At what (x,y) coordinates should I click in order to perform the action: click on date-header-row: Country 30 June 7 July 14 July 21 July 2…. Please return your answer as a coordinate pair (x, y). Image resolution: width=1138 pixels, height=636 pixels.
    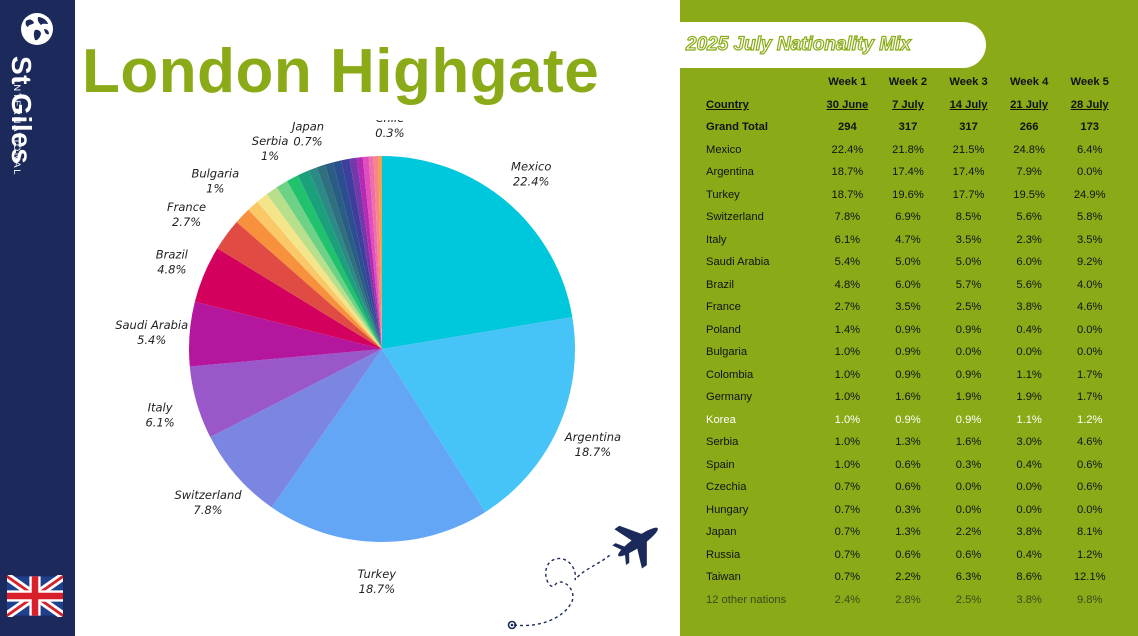
    Looking at the image, I should click on (911, 105).